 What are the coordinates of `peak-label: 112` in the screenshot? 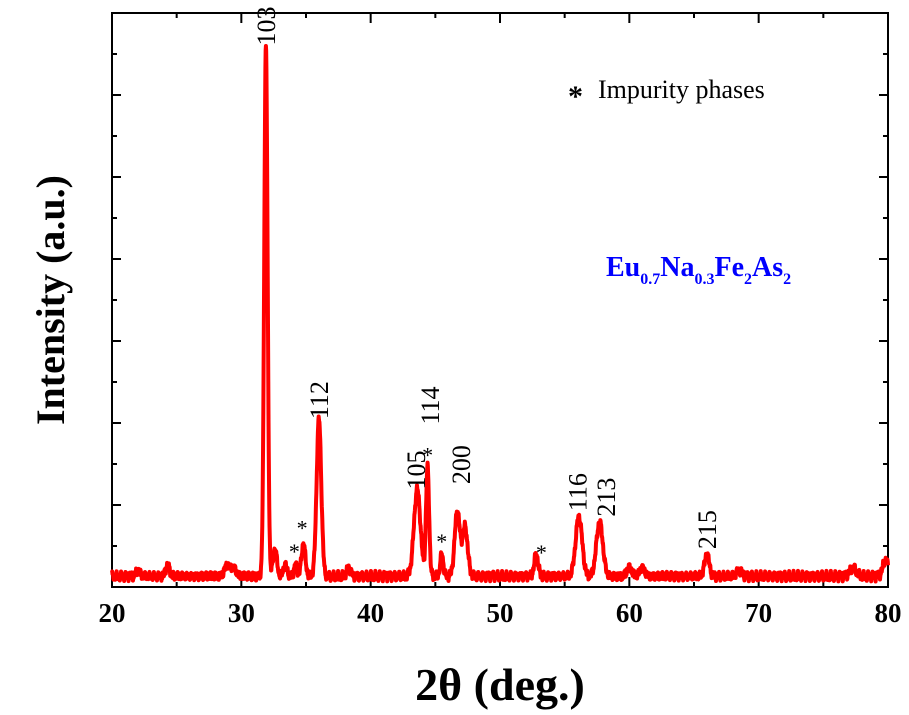 It's located at (319, 400).